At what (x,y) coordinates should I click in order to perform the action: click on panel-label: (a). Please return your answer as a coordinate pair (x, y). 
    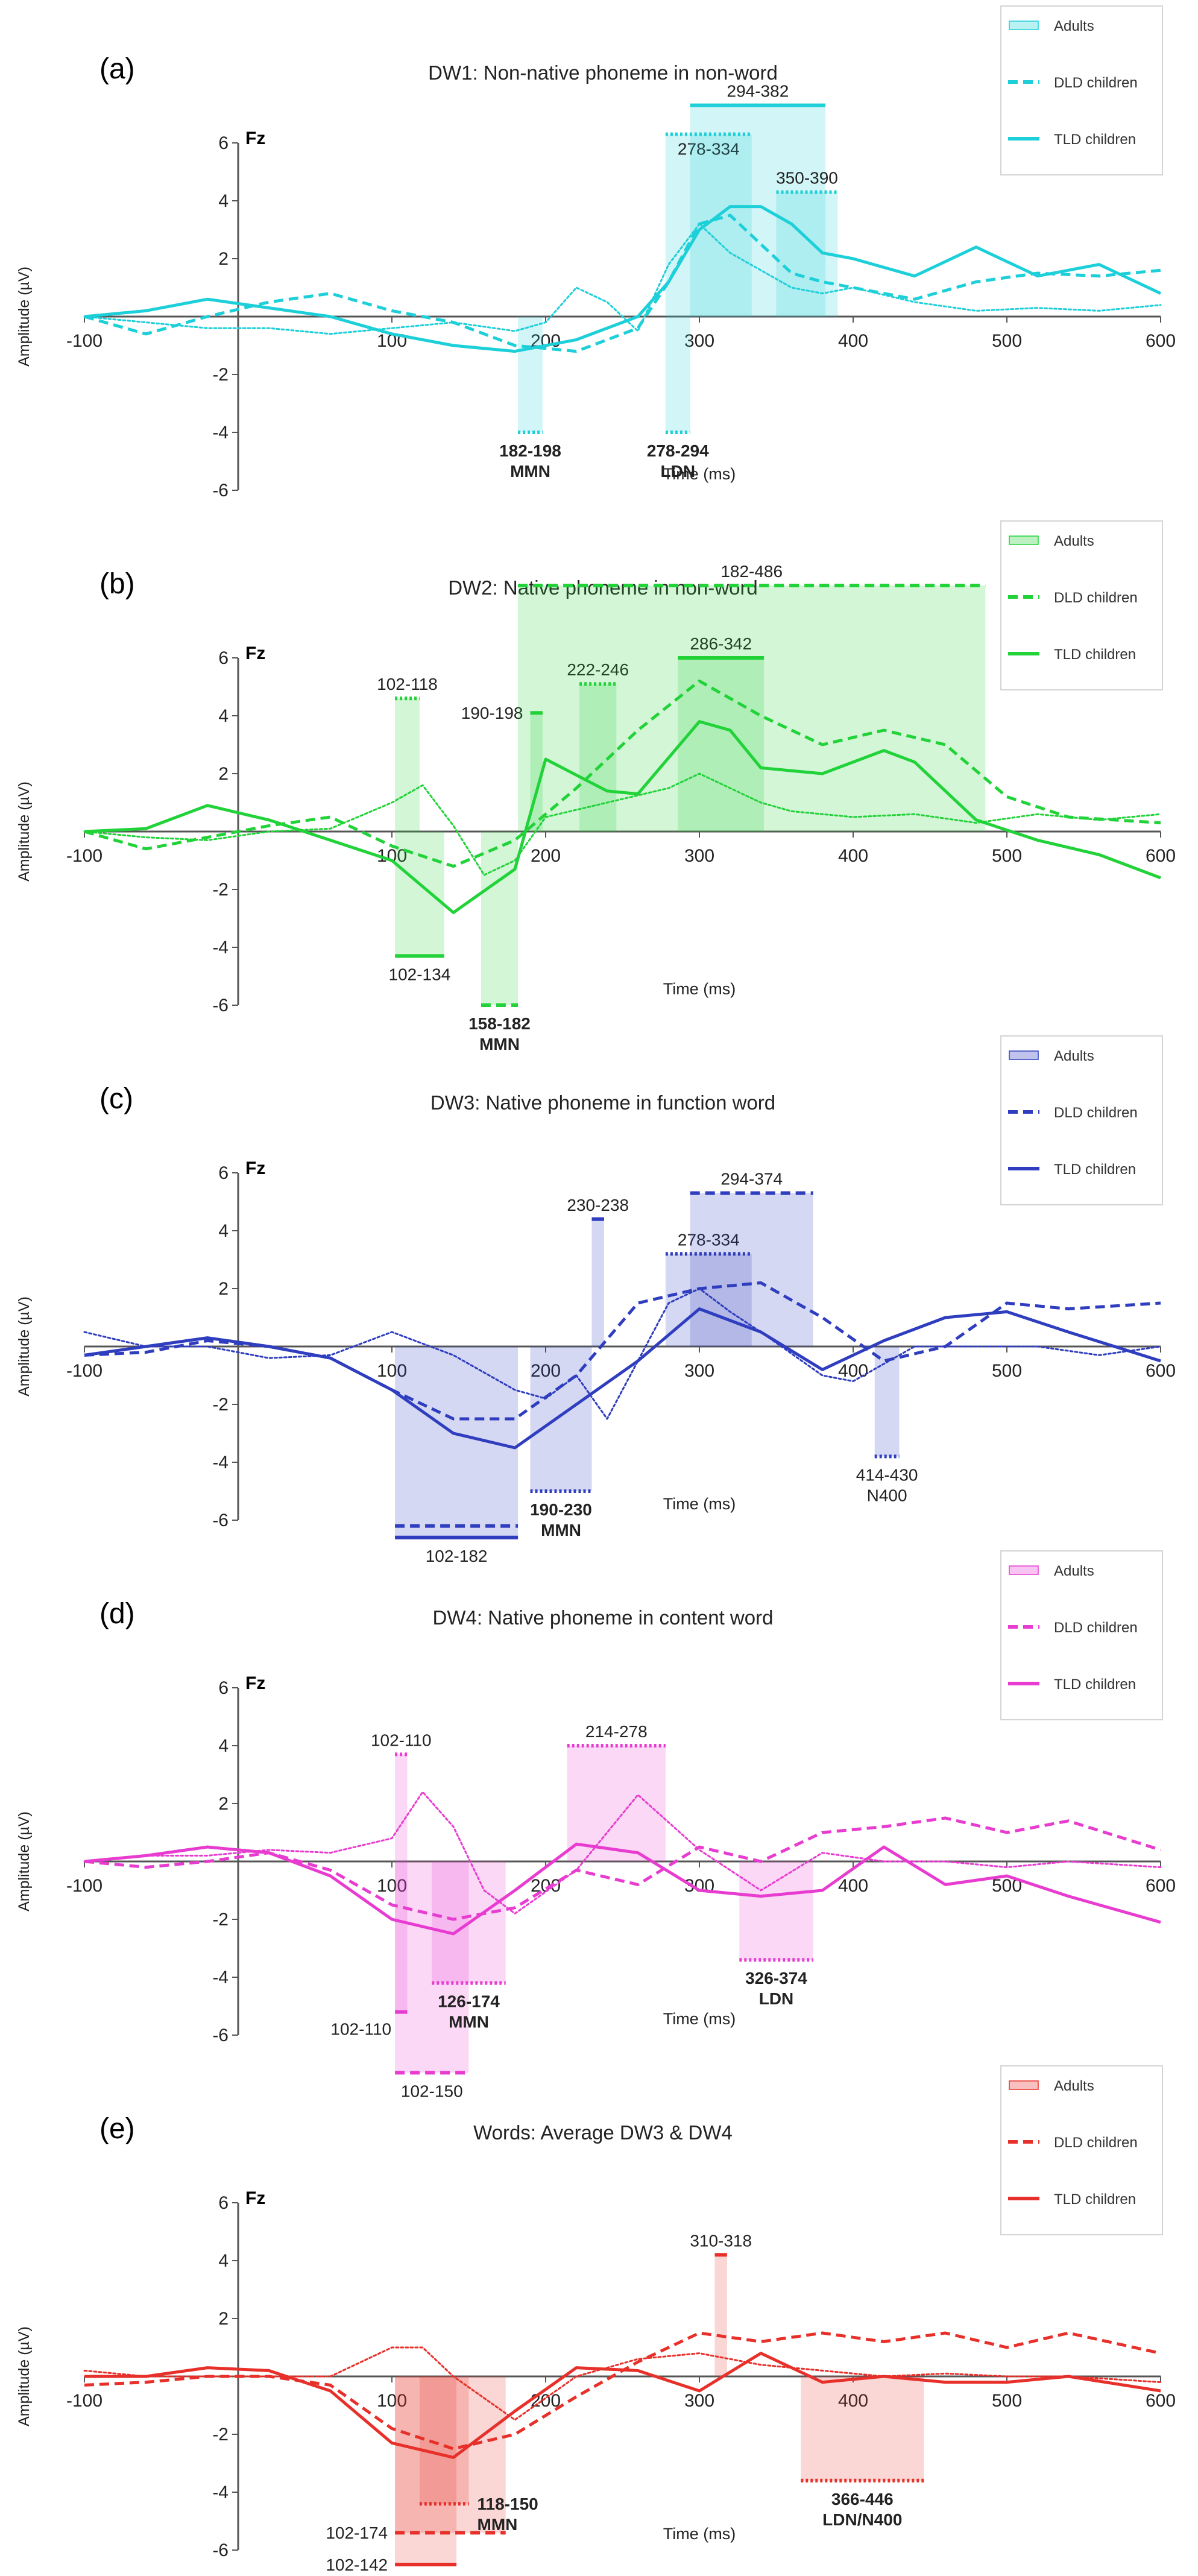
    Looking at the image, I should click on (117, 69).